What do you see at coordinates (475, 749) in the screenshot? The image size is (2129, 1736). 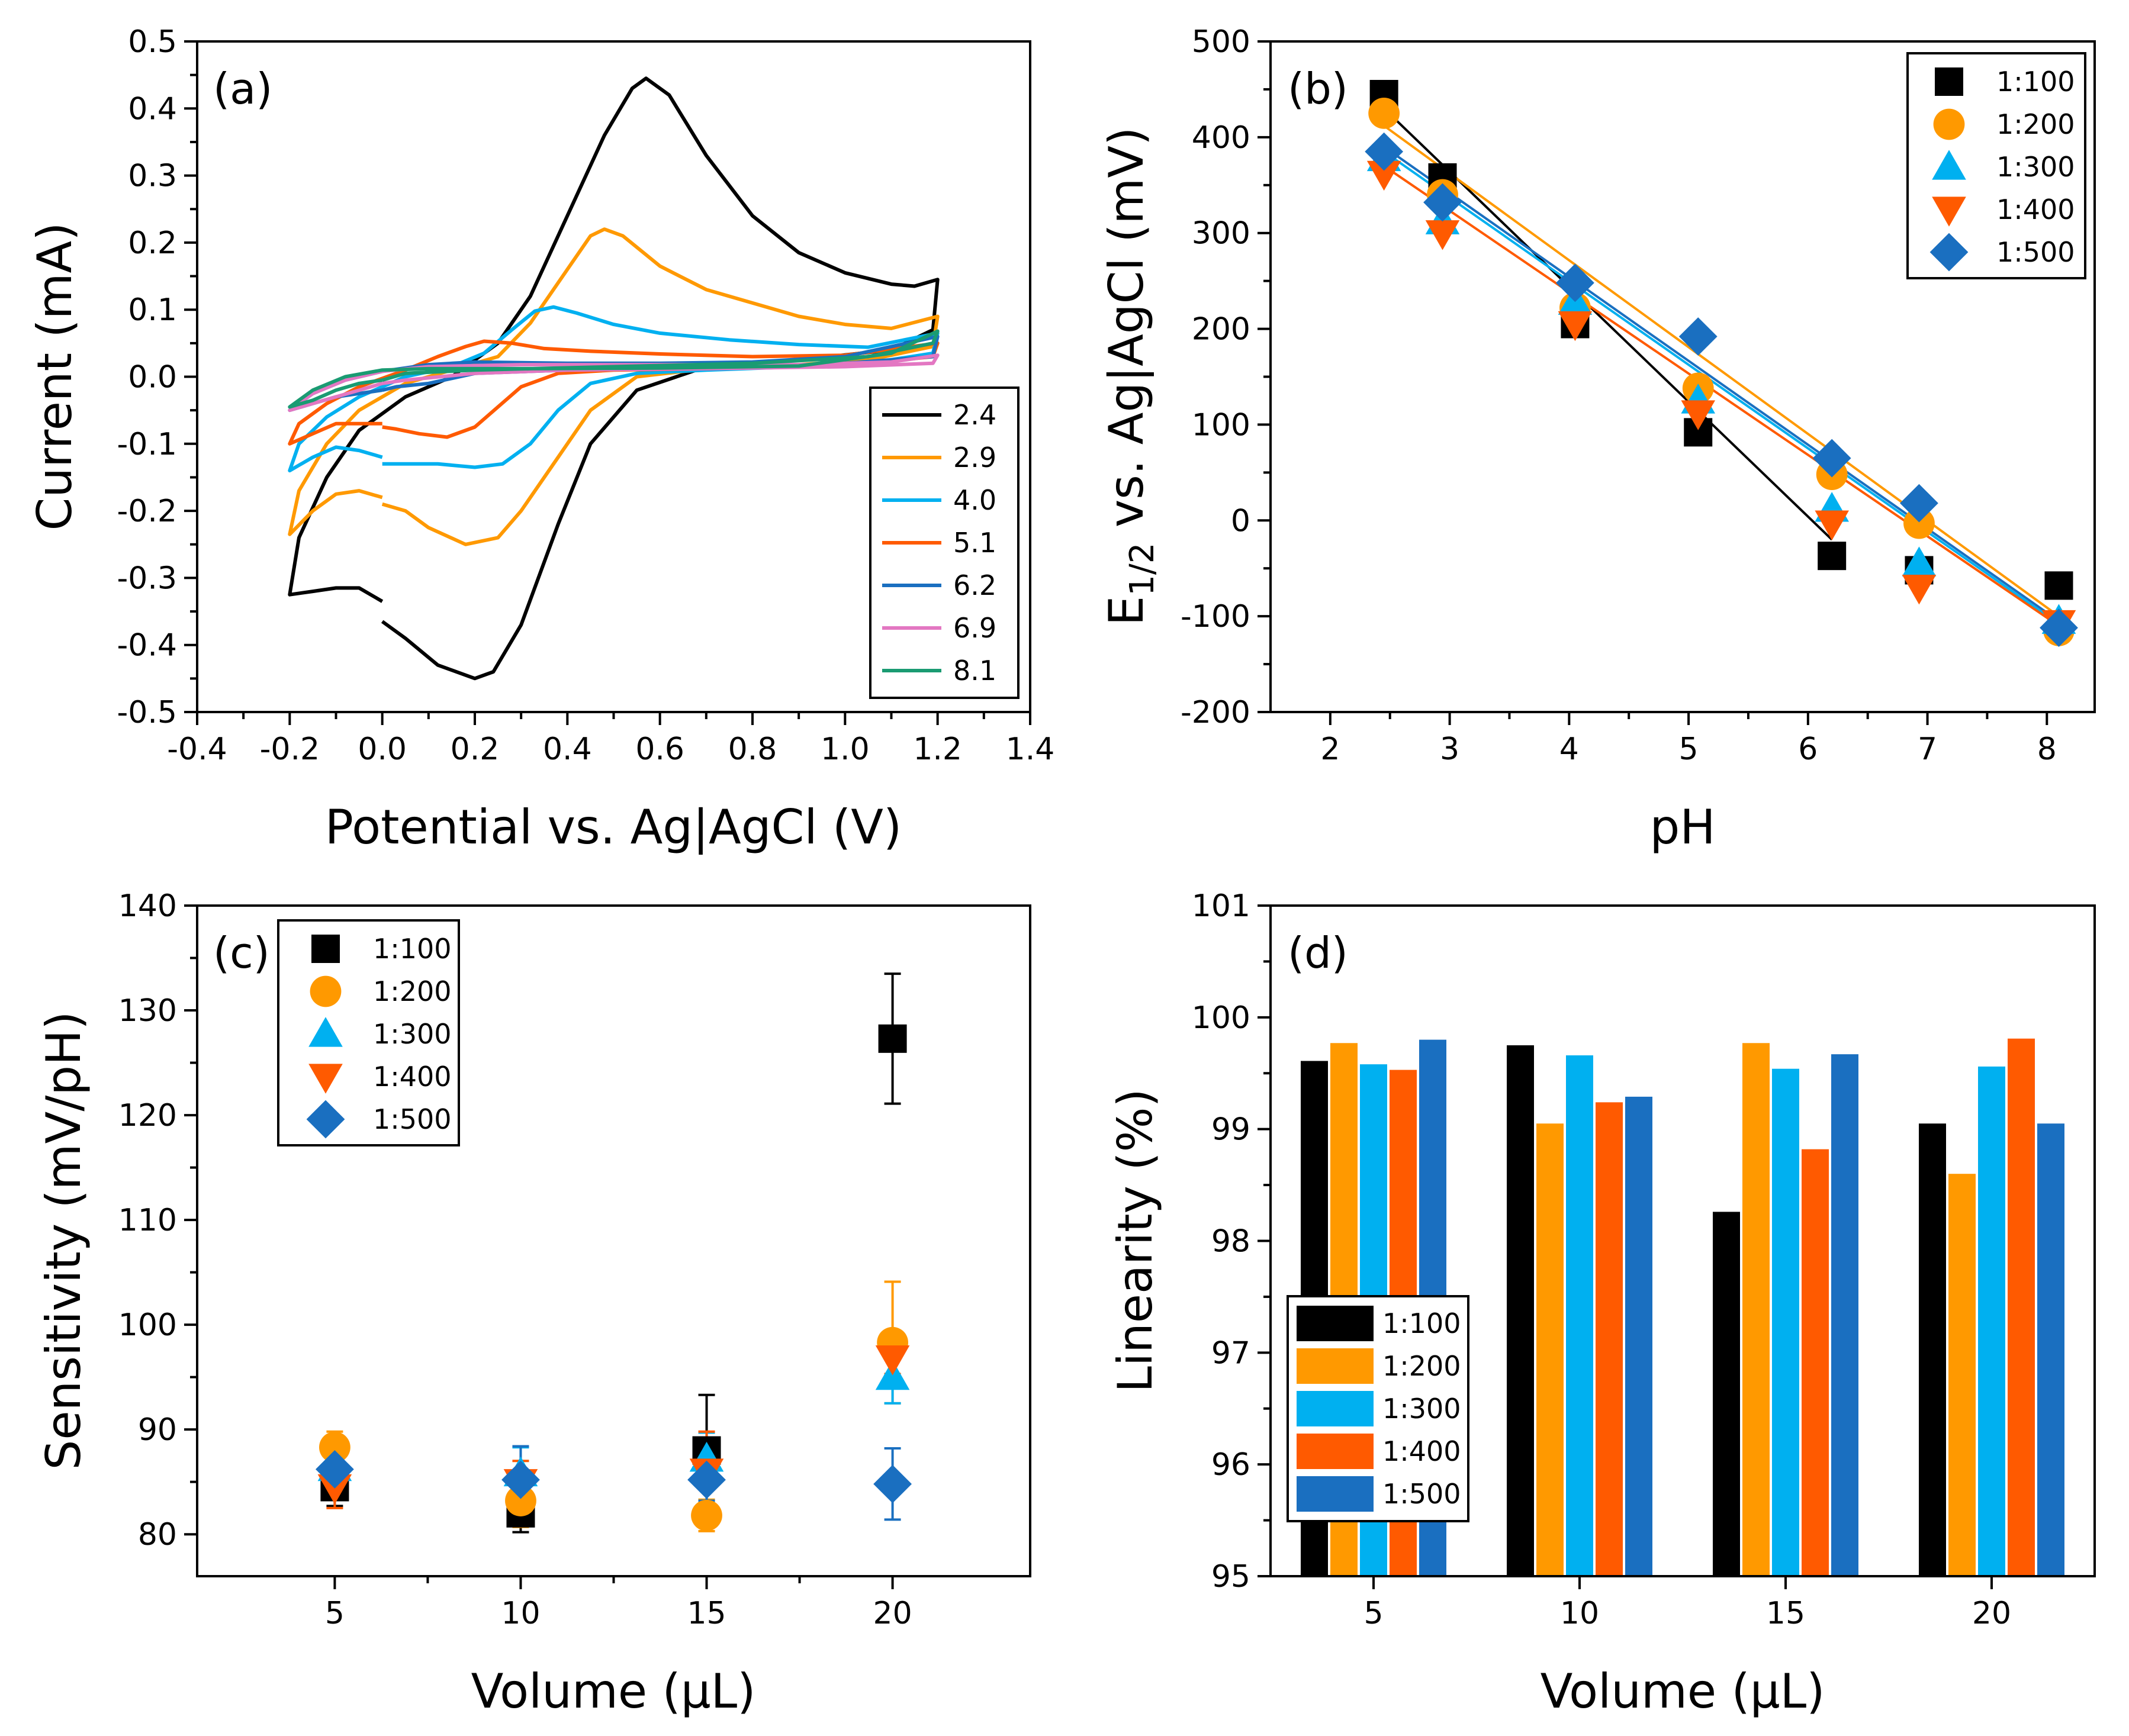 I see `panel-a-x-tick-label: 0.2` at bounding box center [475, 749].